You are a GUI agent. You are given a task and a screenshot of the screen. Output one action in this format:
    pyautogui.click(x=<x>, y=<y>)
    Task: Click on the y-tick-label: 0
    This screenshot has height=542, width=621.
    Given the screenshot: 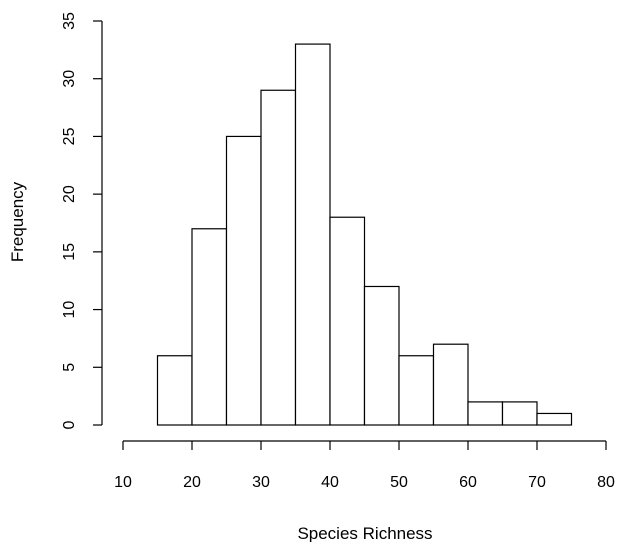 What is the action you would take?
    pyautogui.click(x=69, y=424)
    